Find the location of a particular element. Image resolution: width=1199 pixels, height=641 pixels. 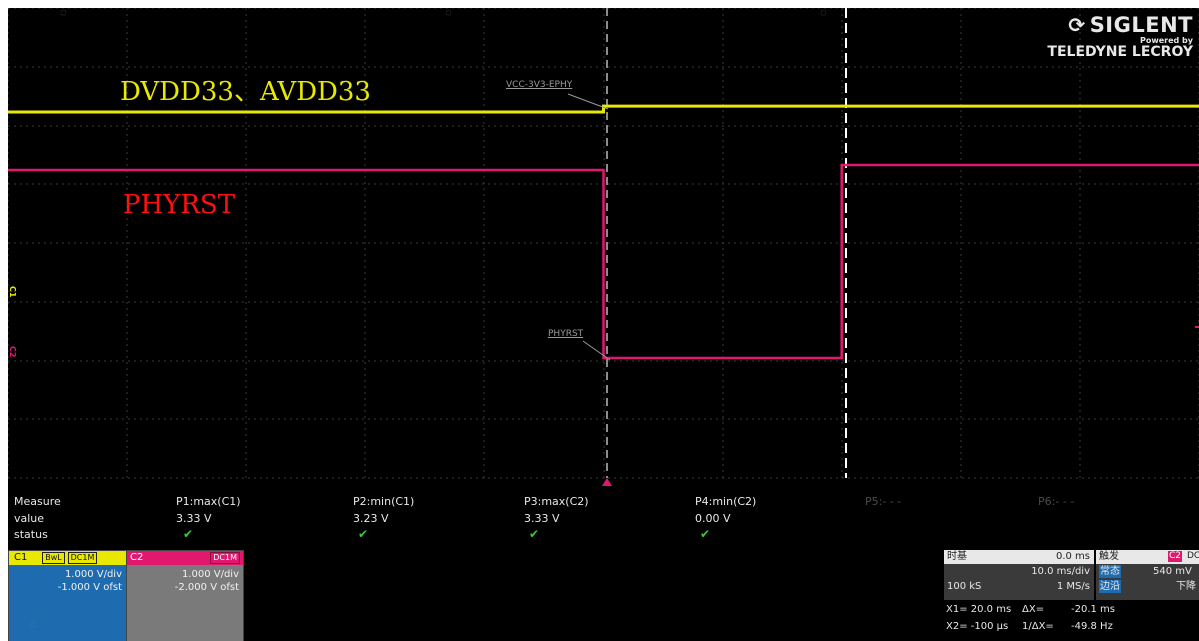

trigger-type: 边沿 is located at coordinates (1110, 586).